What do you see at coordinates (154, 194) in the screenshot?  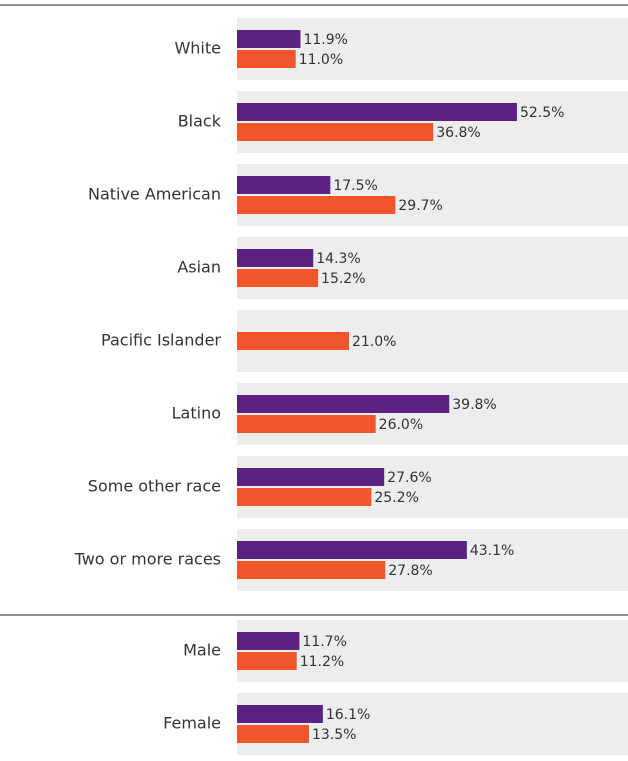 I see `category-label: Native American` at bounding box center [154, 194].